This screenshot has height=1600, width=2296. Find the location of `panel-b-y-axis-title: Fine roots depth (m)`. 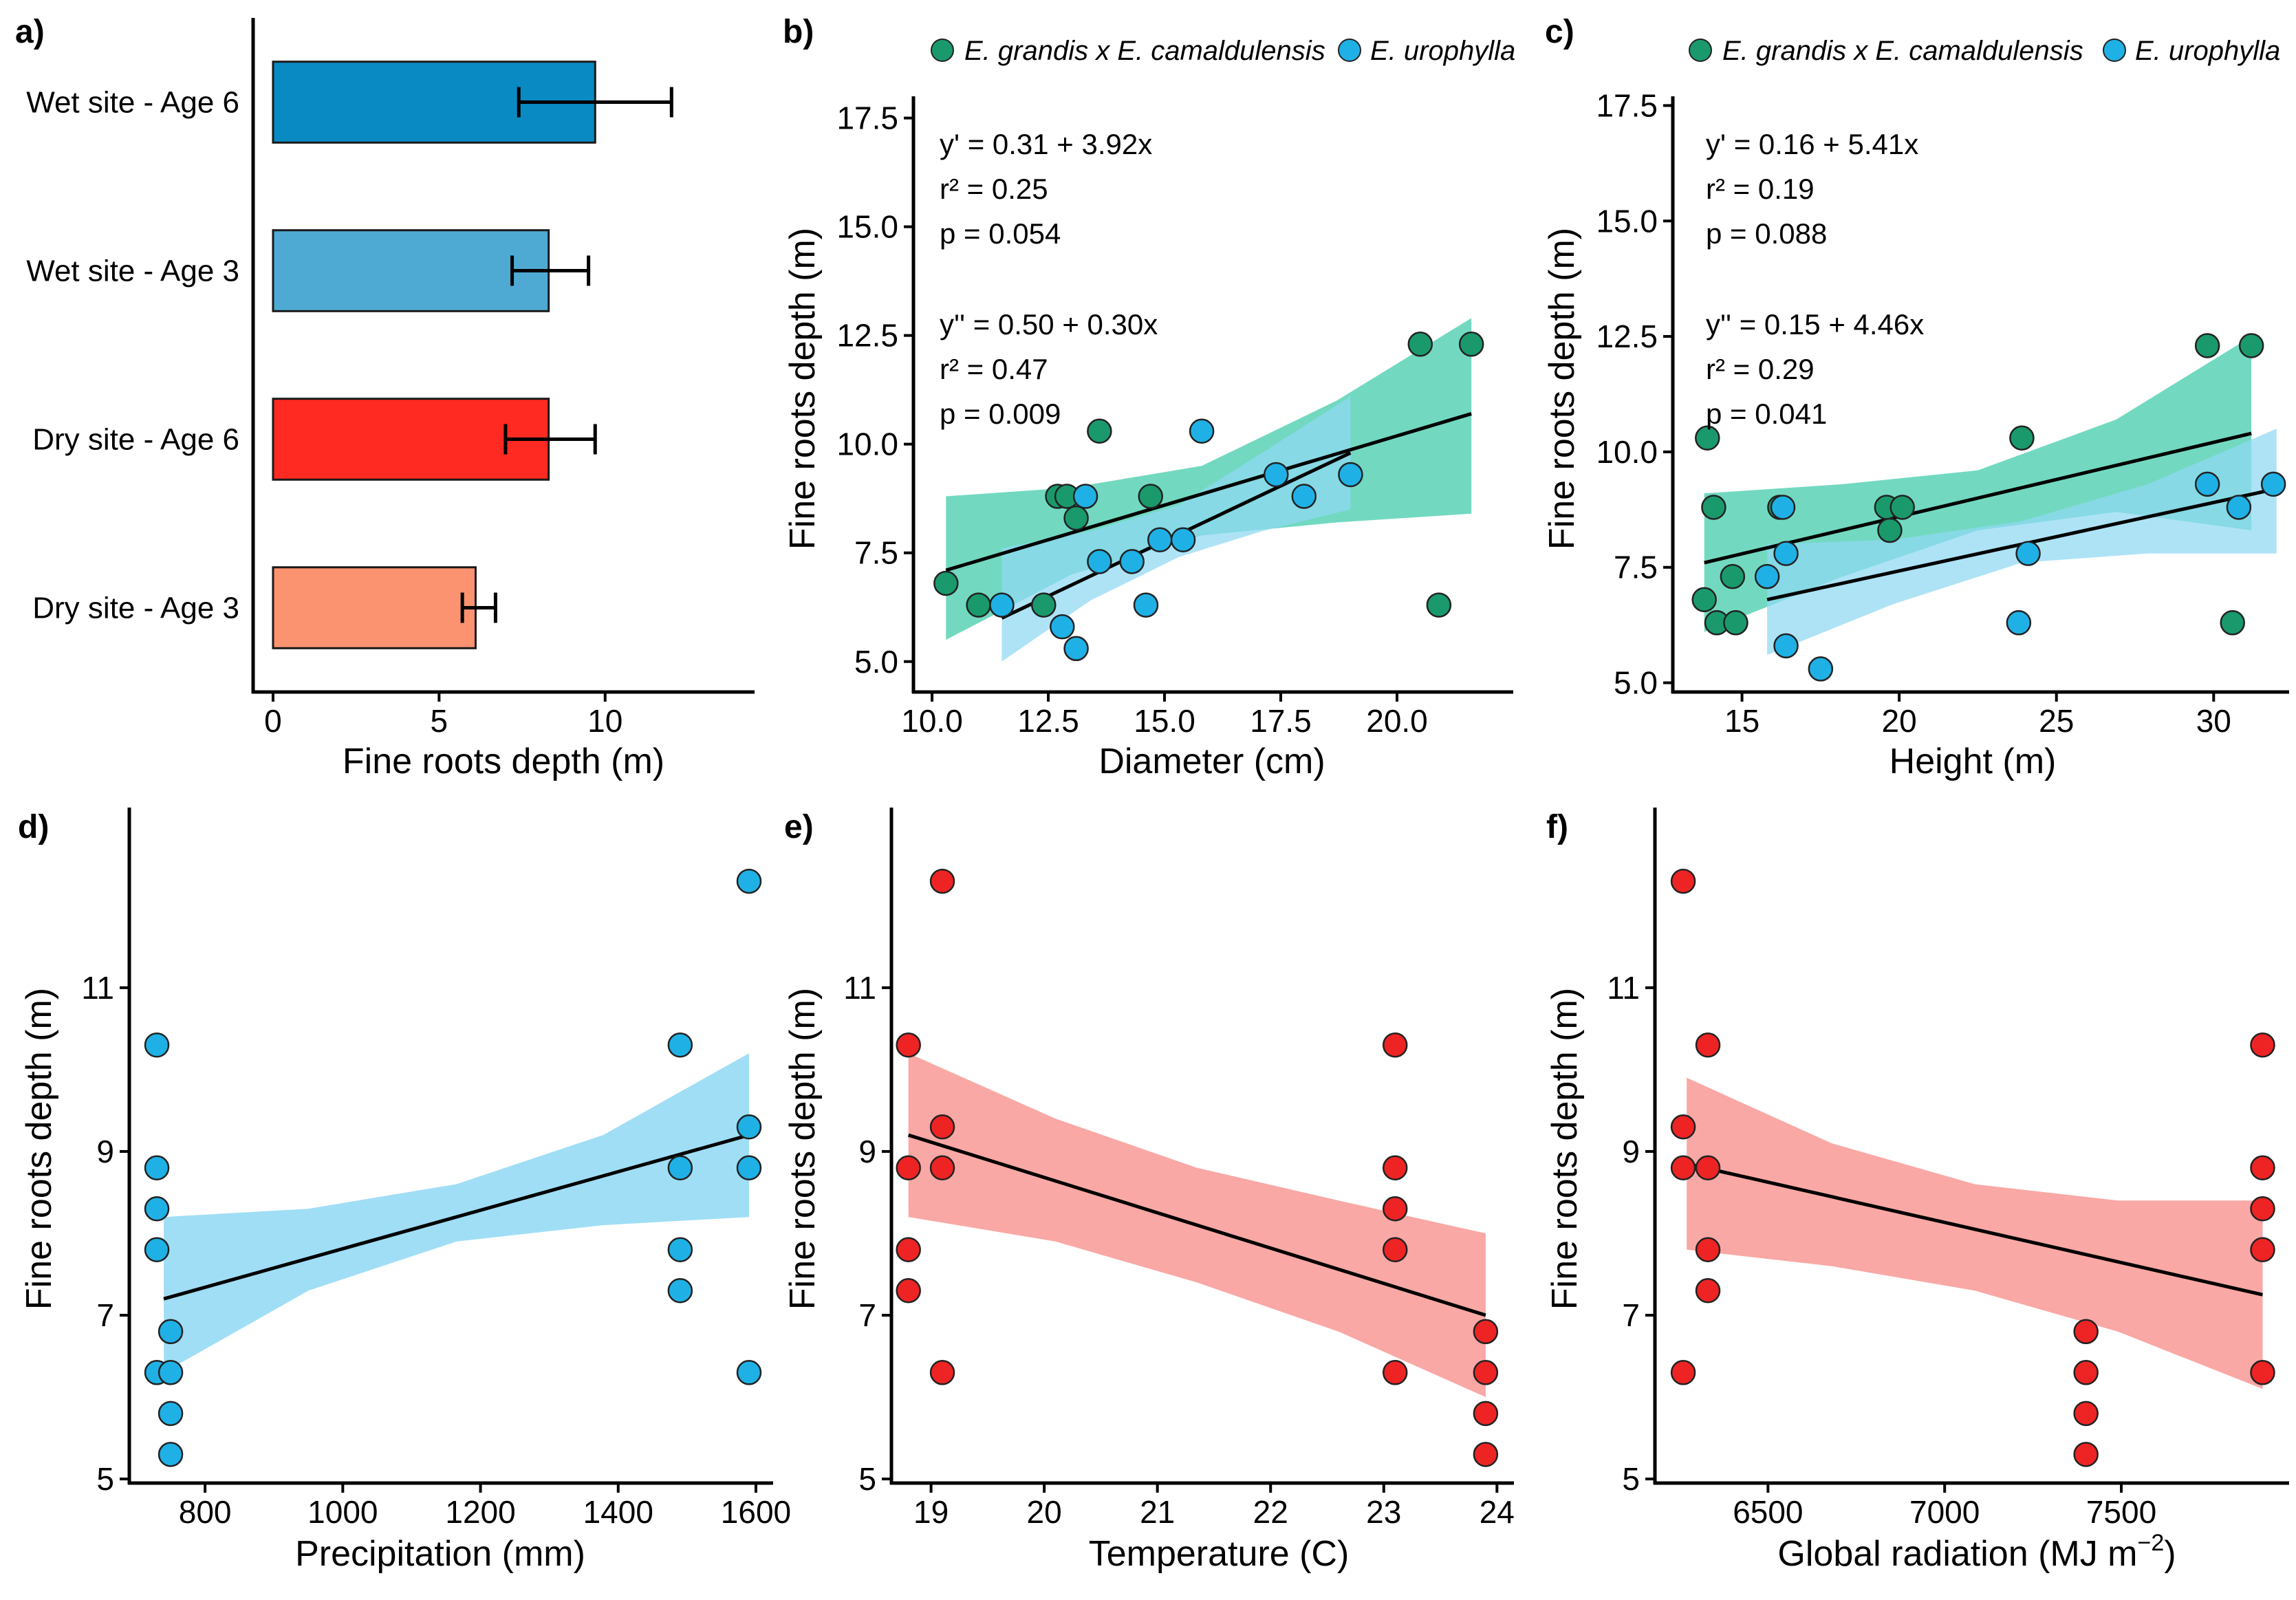

panel-b-y-axis-title: Fine roots depth (m) is located at coordinates (803, 389).